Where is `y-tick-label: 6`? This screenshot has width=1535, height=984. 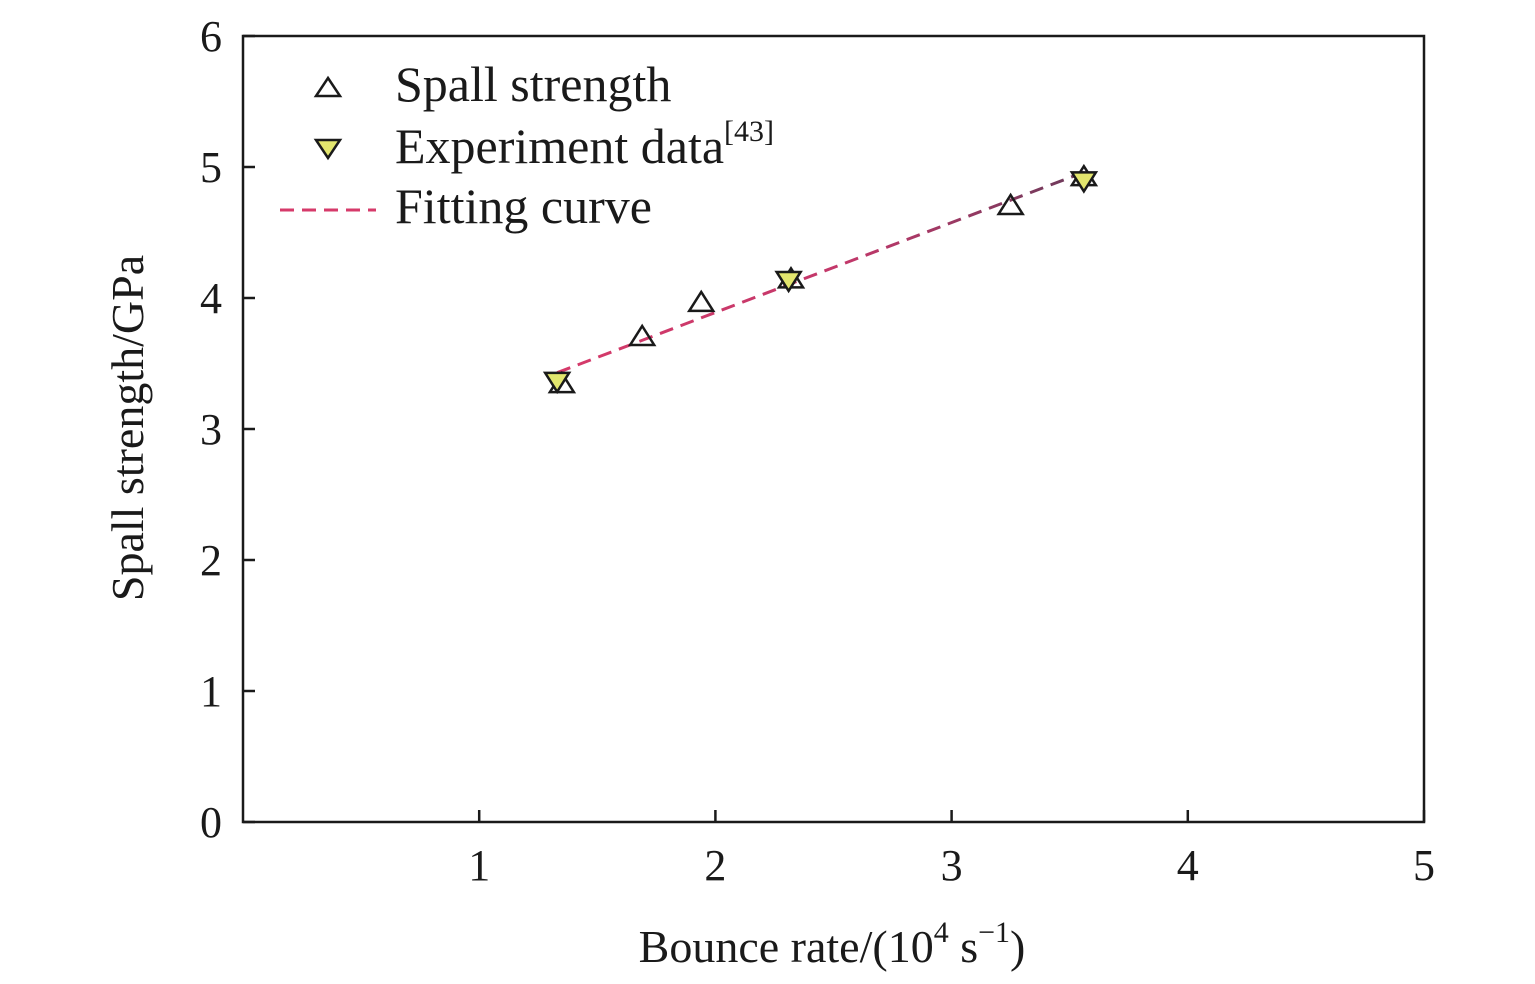 y-tick-label: 6 is located at coordinates (211, 36).